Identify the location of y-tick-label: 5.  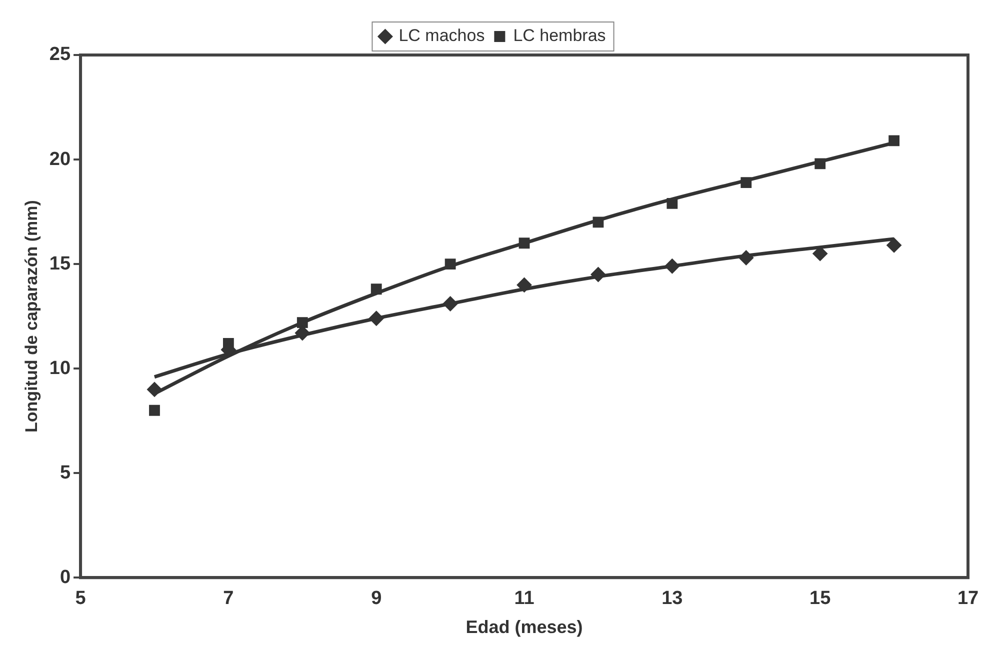
(65, 473).